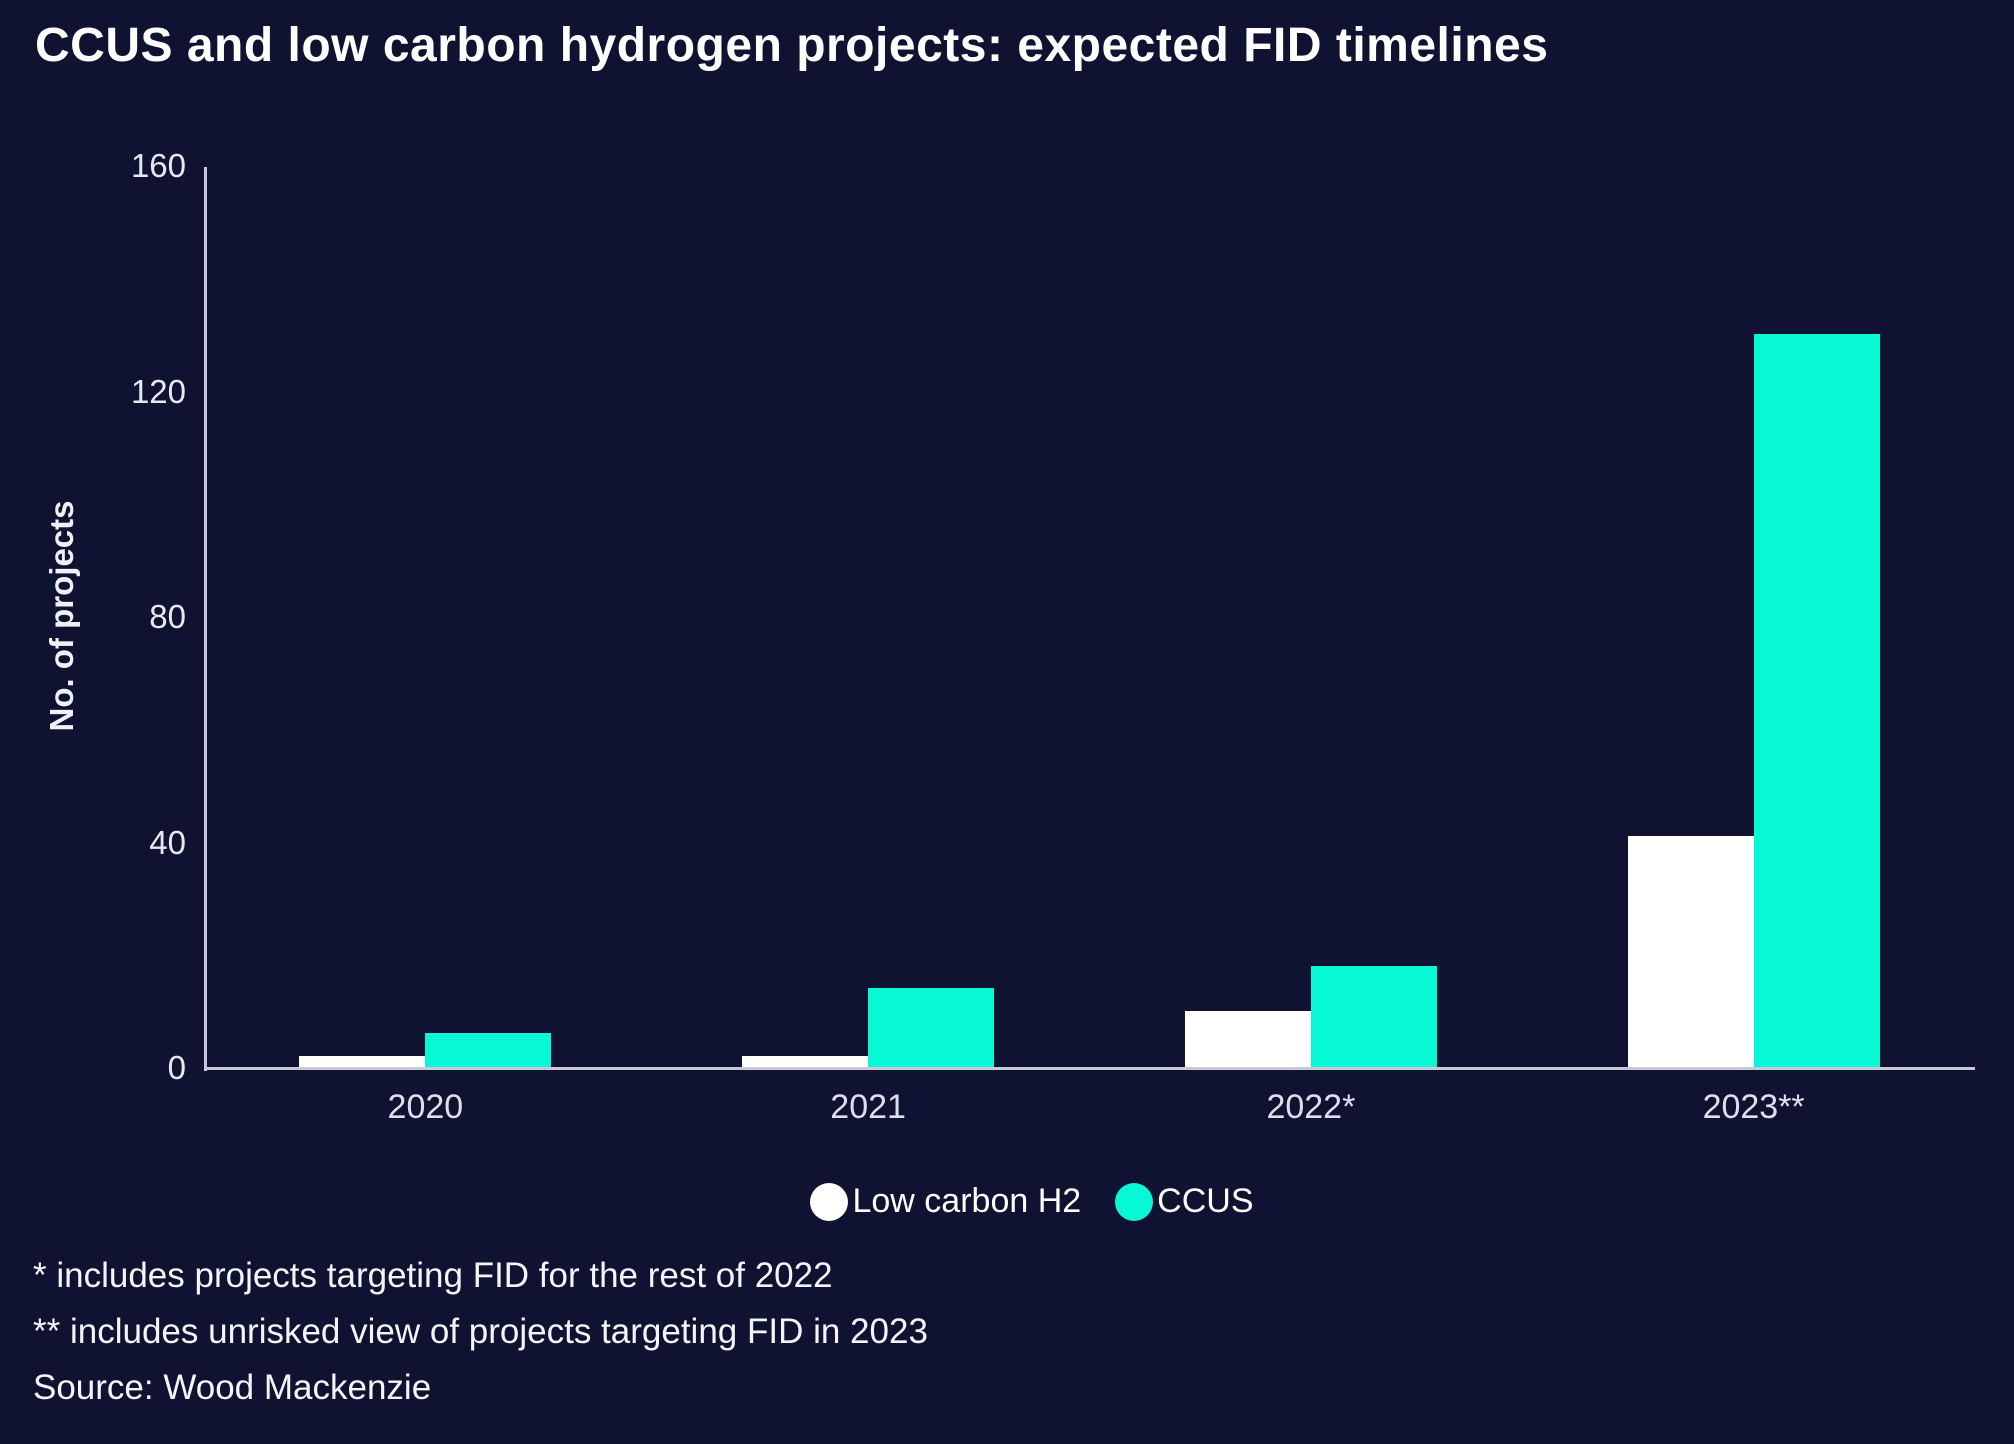  Describe the element at coordinates (167, 616) in the screenshot. I see `y-tick-label: 80` at that location.